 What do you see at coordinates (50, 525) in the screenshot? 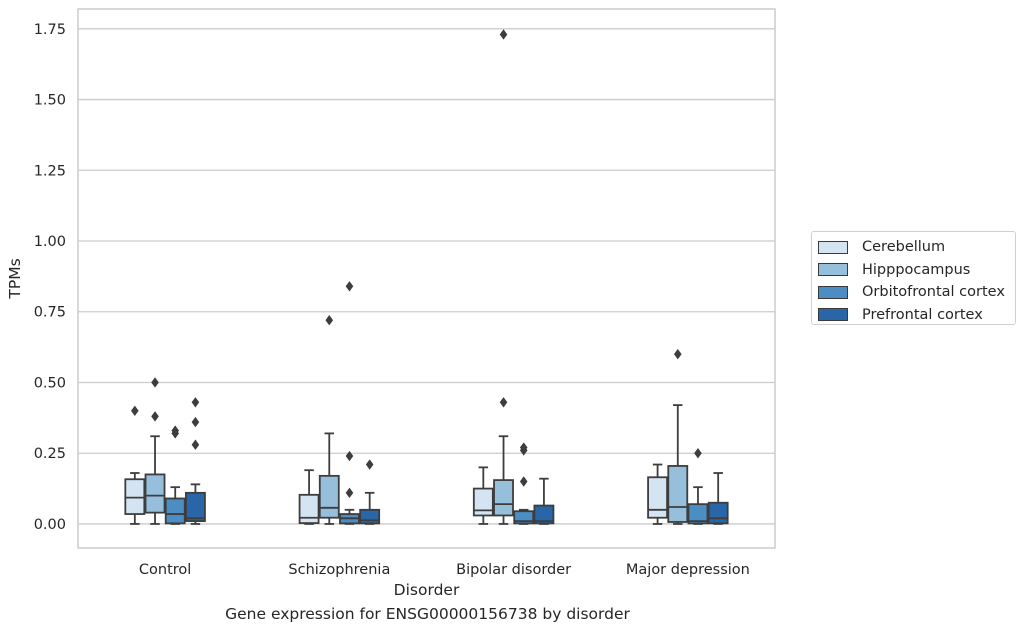
I see `y-tick-label: 0.00` at bounding box center [50, 525].